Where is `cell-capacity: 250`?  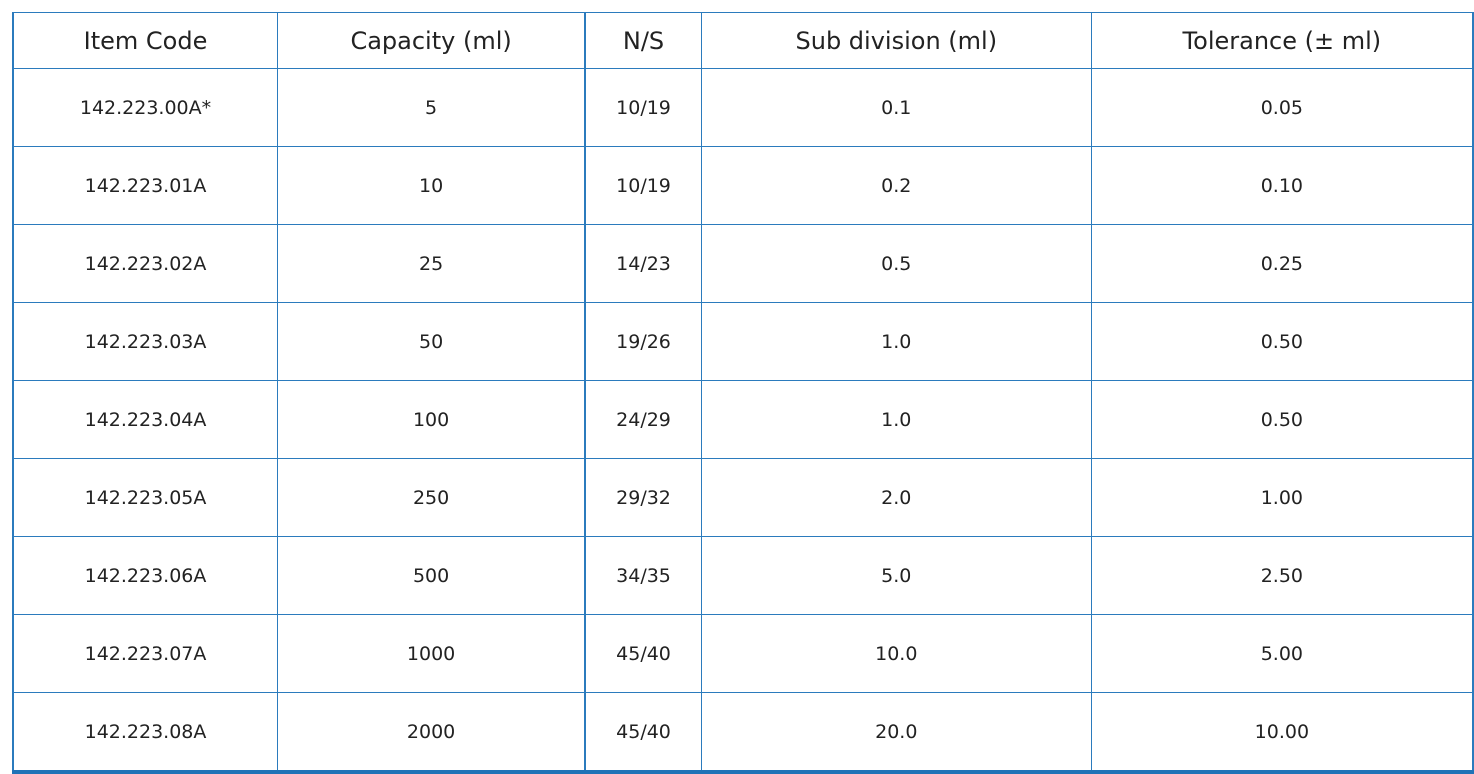
cell-capacity: 250 is located at coordinates (431, 497).